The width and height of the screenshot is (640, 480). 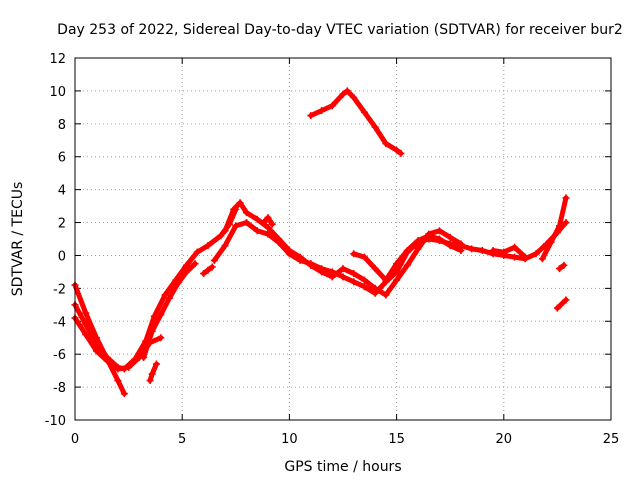 I want to click on x-tick-label: 10, so click(x=289, y=439).